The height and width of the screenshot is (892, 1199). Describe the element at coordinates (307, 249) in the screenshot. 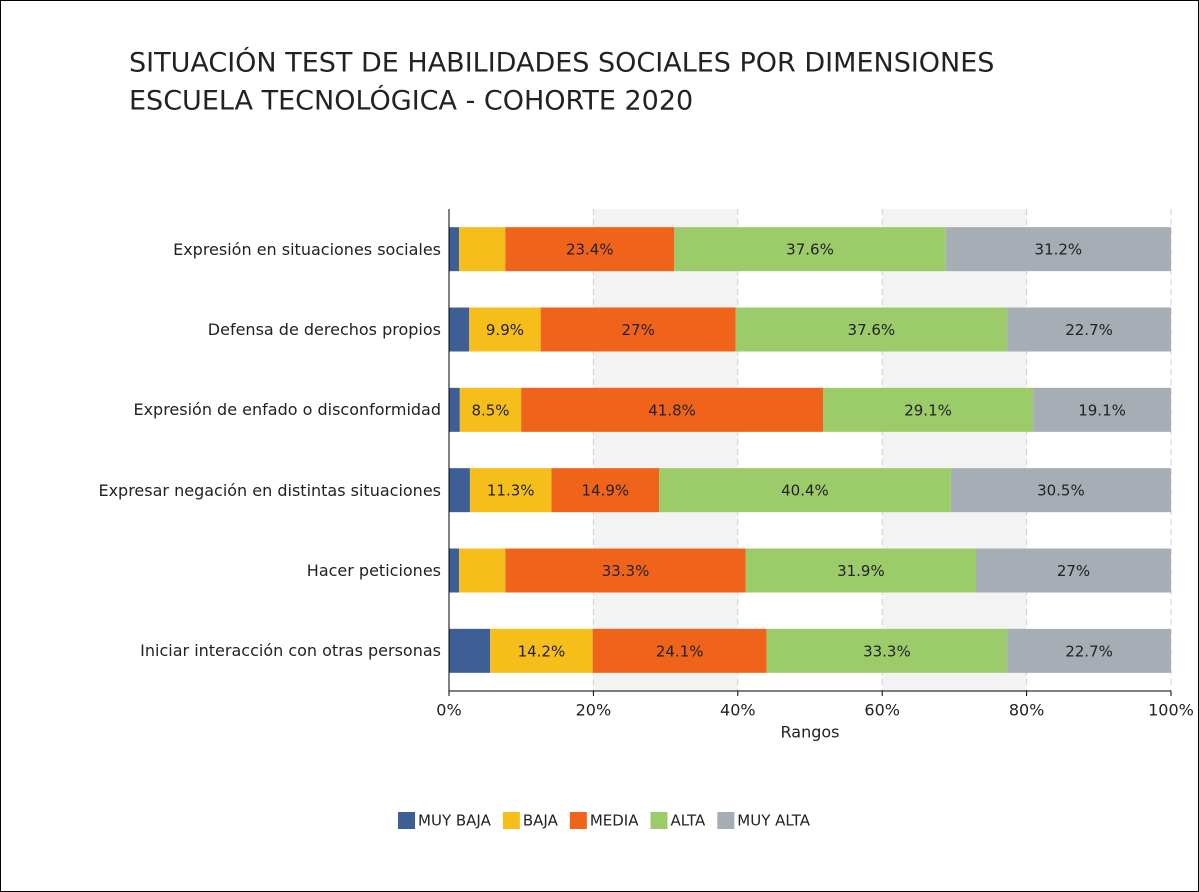

I see `category-text: Expresión en situaciones sociales` at that location.